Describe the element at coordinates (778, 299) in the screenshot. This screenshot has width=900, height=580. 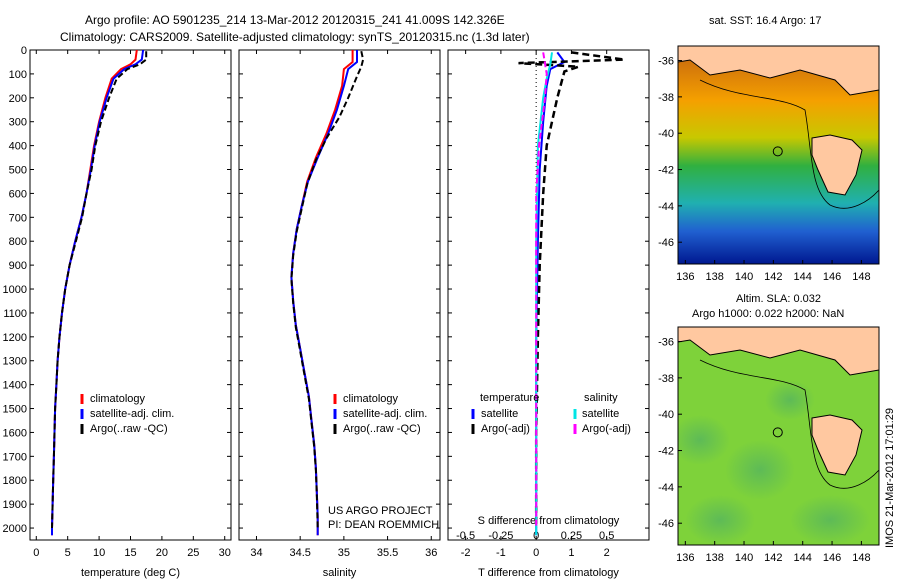
I see `sla-map-title-line1: Altim. SLA: 0.032` at that location.